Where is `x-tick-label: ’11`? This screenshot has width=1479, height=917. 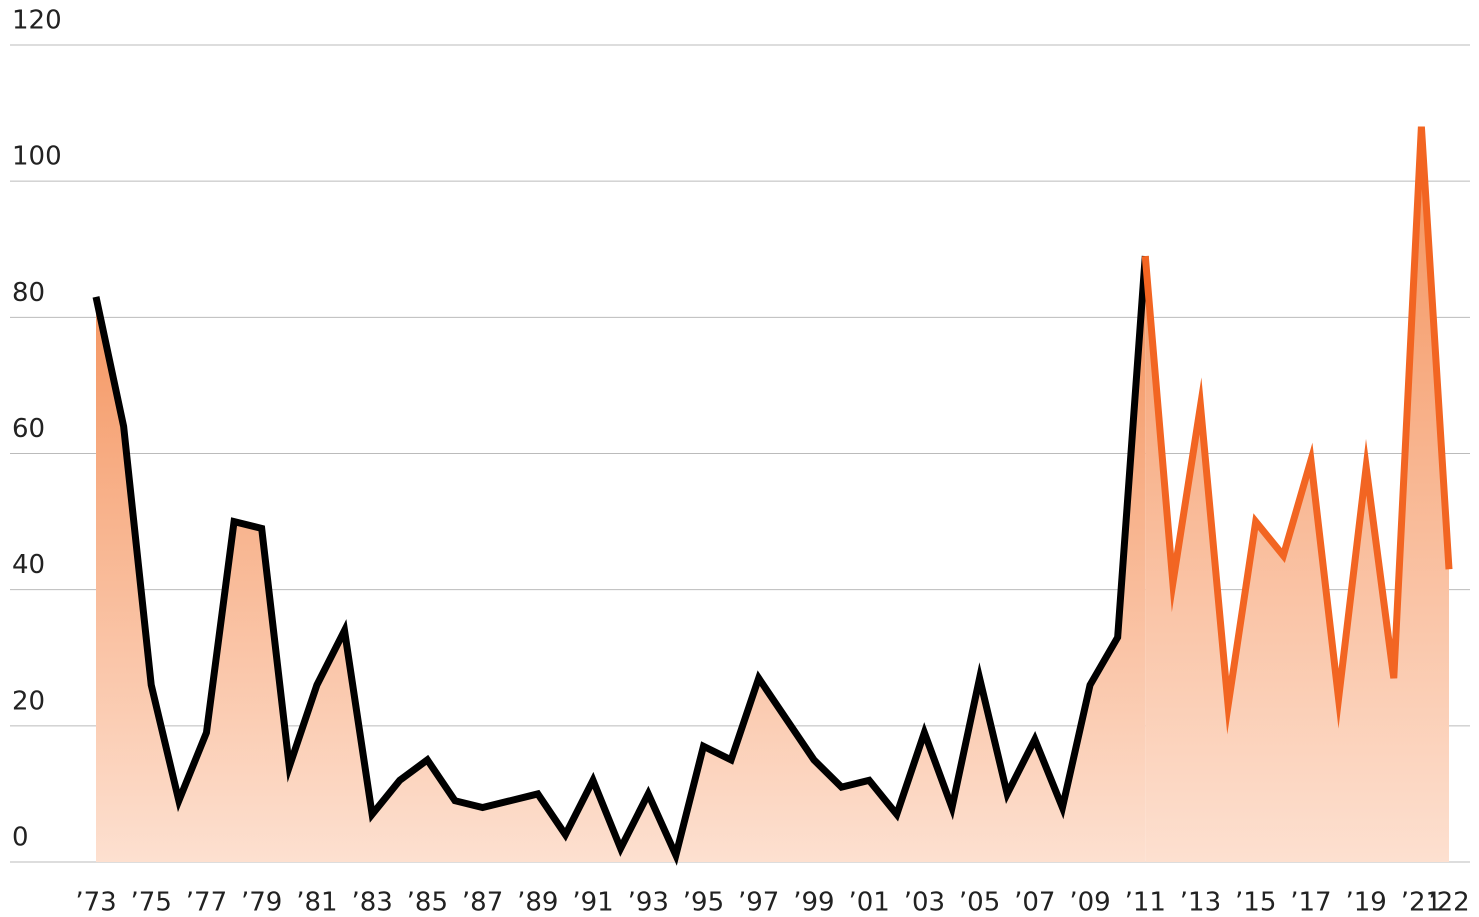 x-tick-label: ’11 is located at coordinates (1145, 902).